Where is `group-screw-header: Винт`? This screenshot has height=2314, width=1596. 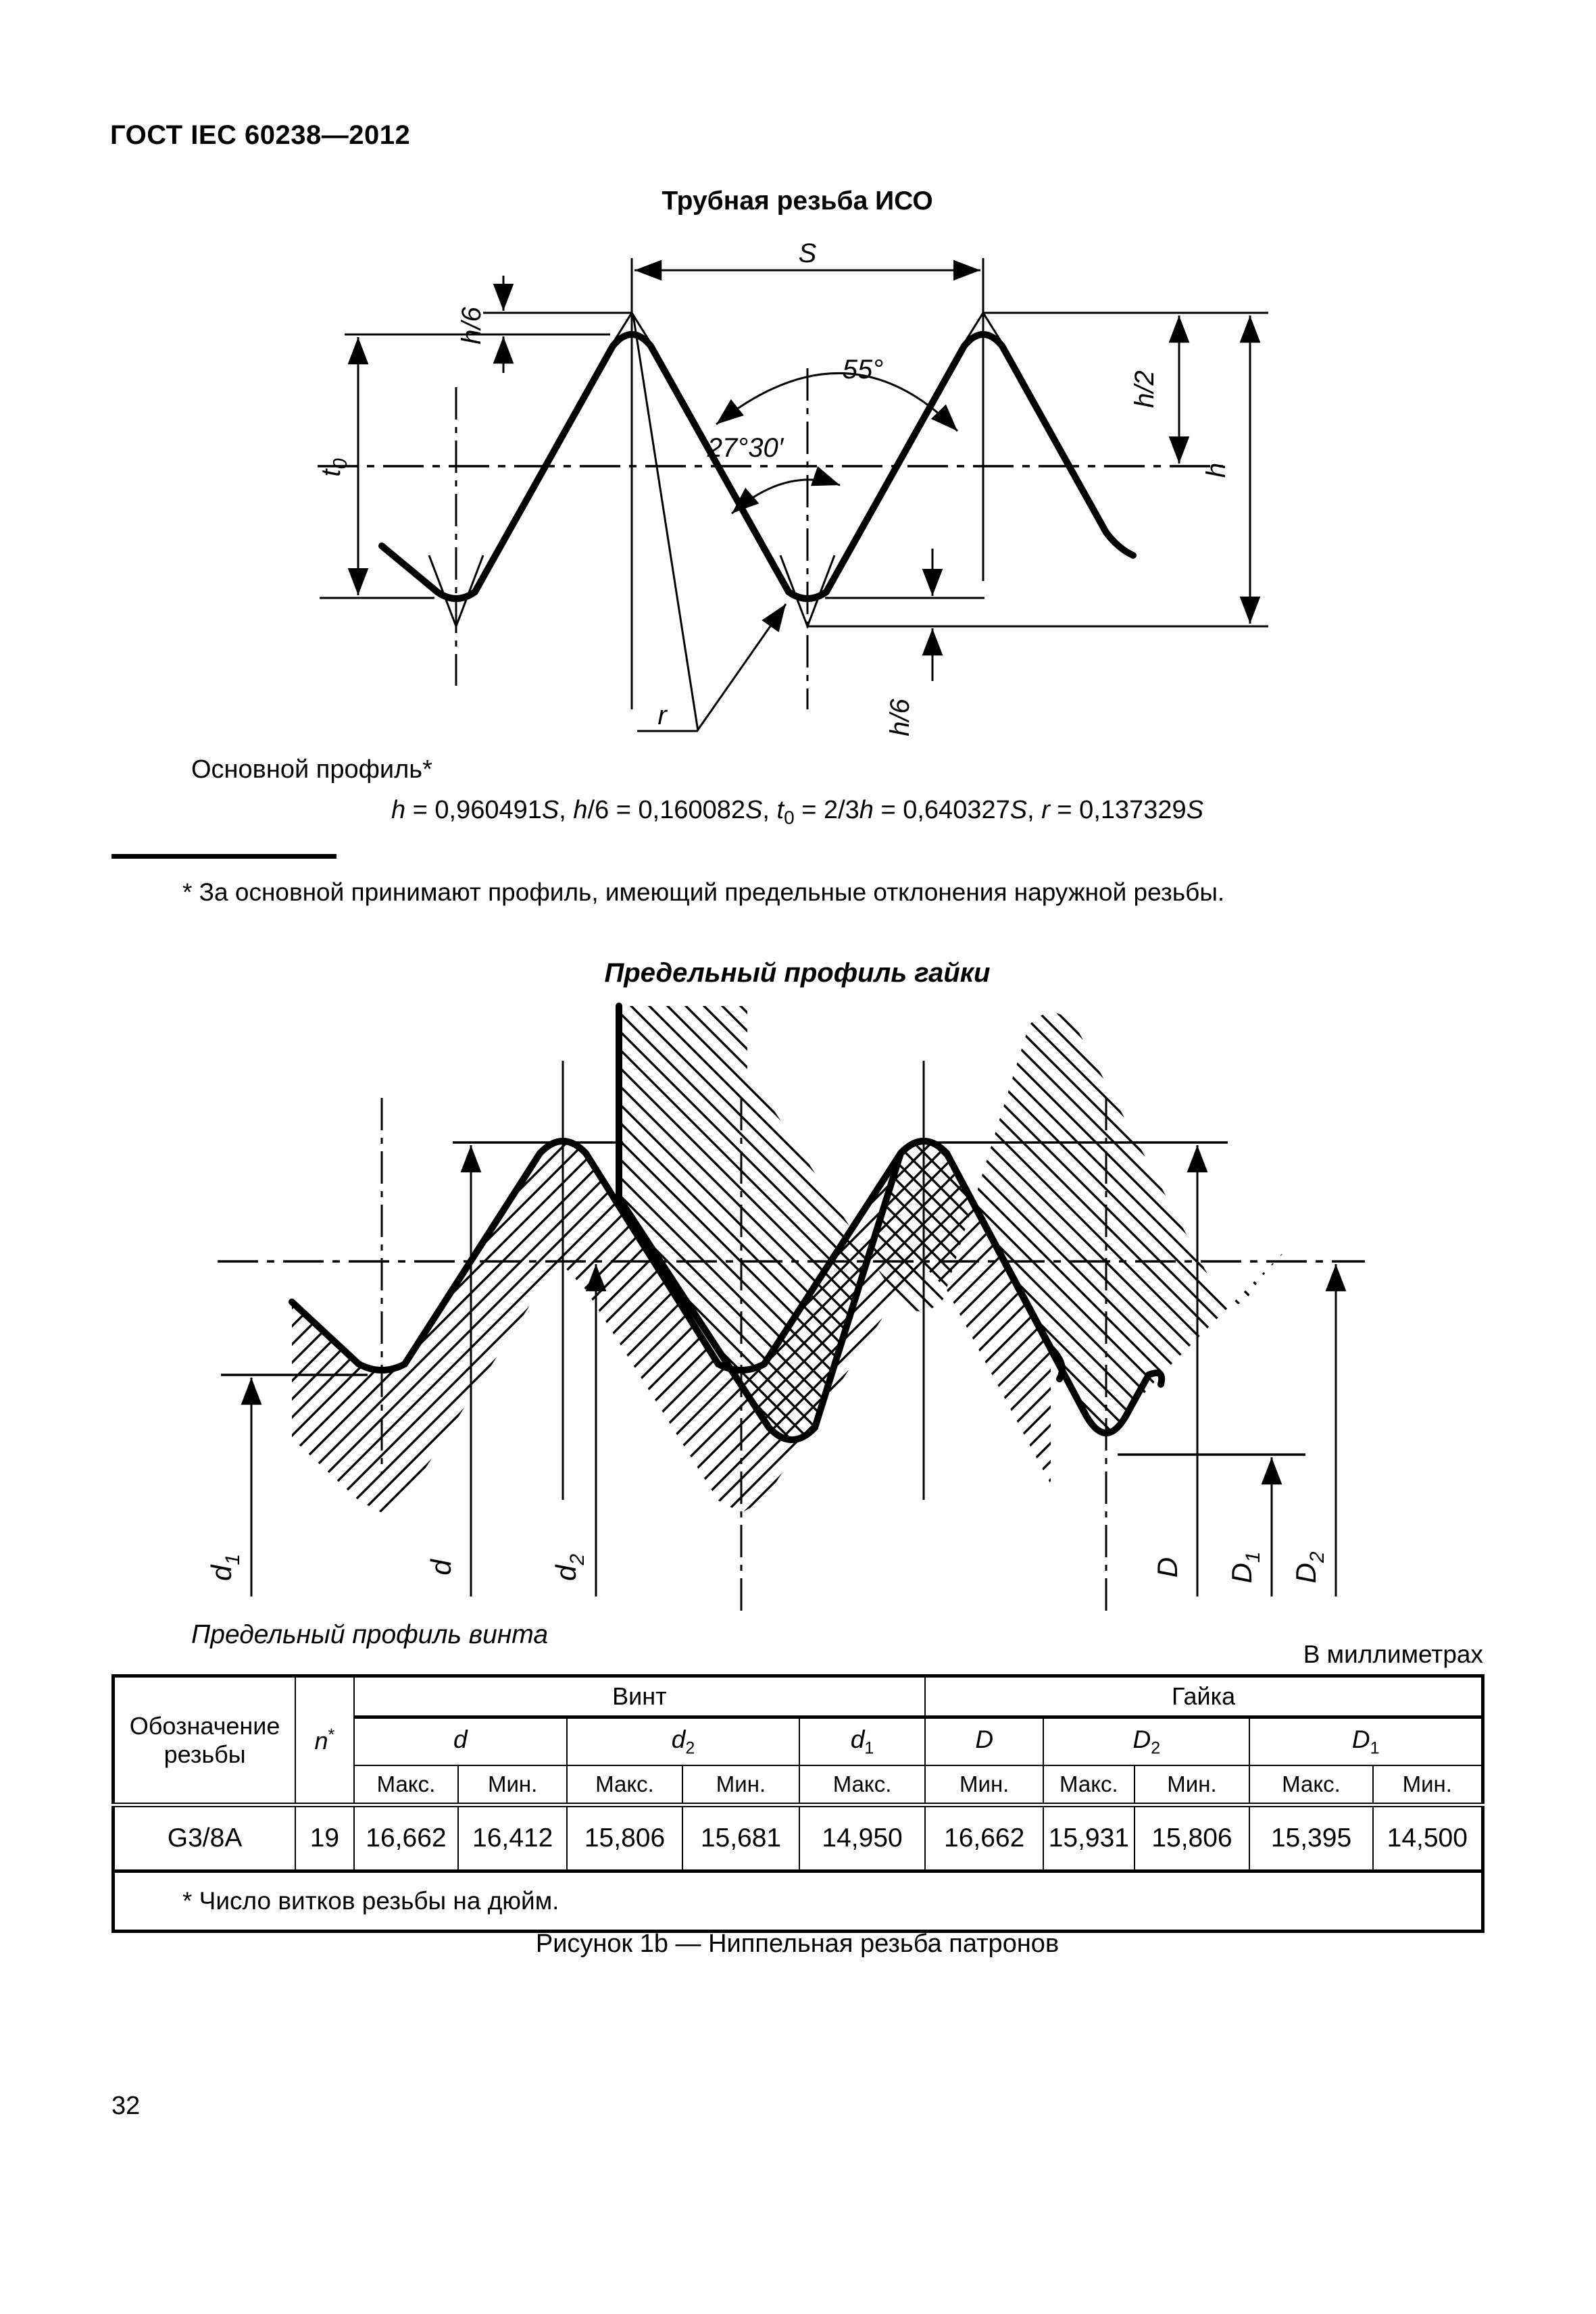
group-screw-header: Винт is located at coordinates (640, 1697).